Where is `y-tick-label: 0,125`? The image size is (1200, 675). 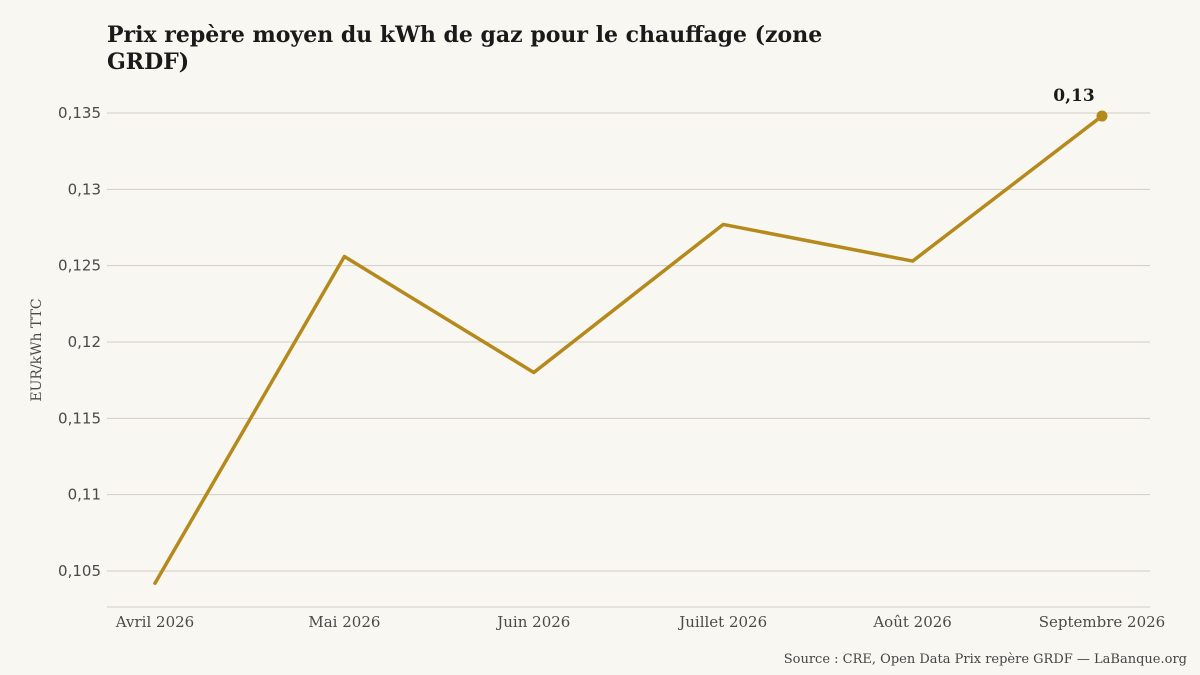
y-tick-label: 0,125 is located at coordinates (79, 266).